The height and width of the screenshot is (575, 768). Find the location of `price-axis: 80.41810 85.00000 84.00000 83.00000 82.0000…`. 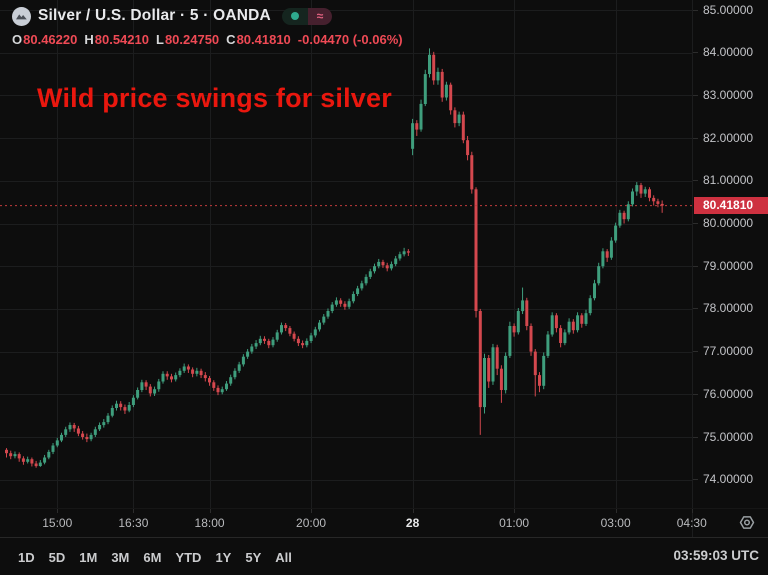

price-axis: 80.41810 85.00000 84.00000 83.00000 82.0000… is located at coordinates (730, 268).